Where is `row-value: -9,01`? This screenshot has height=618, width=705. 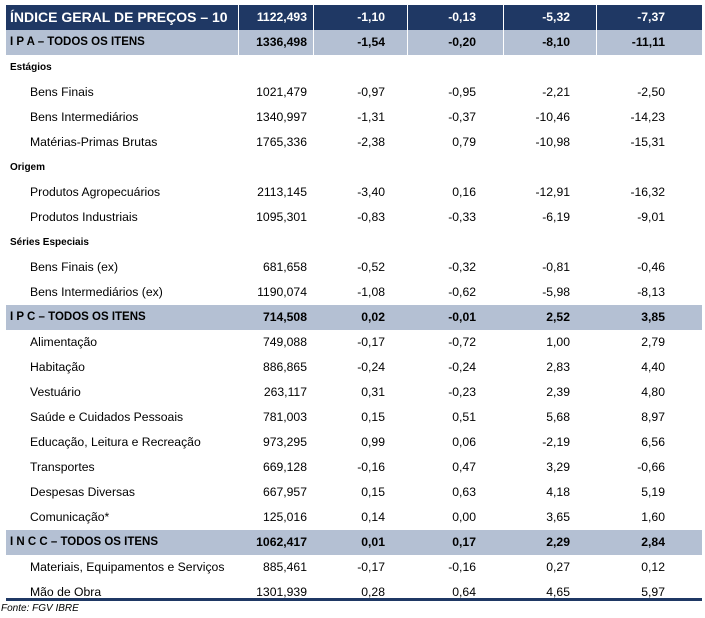
row-value: -9,01 is located at coordinates (651, 217).